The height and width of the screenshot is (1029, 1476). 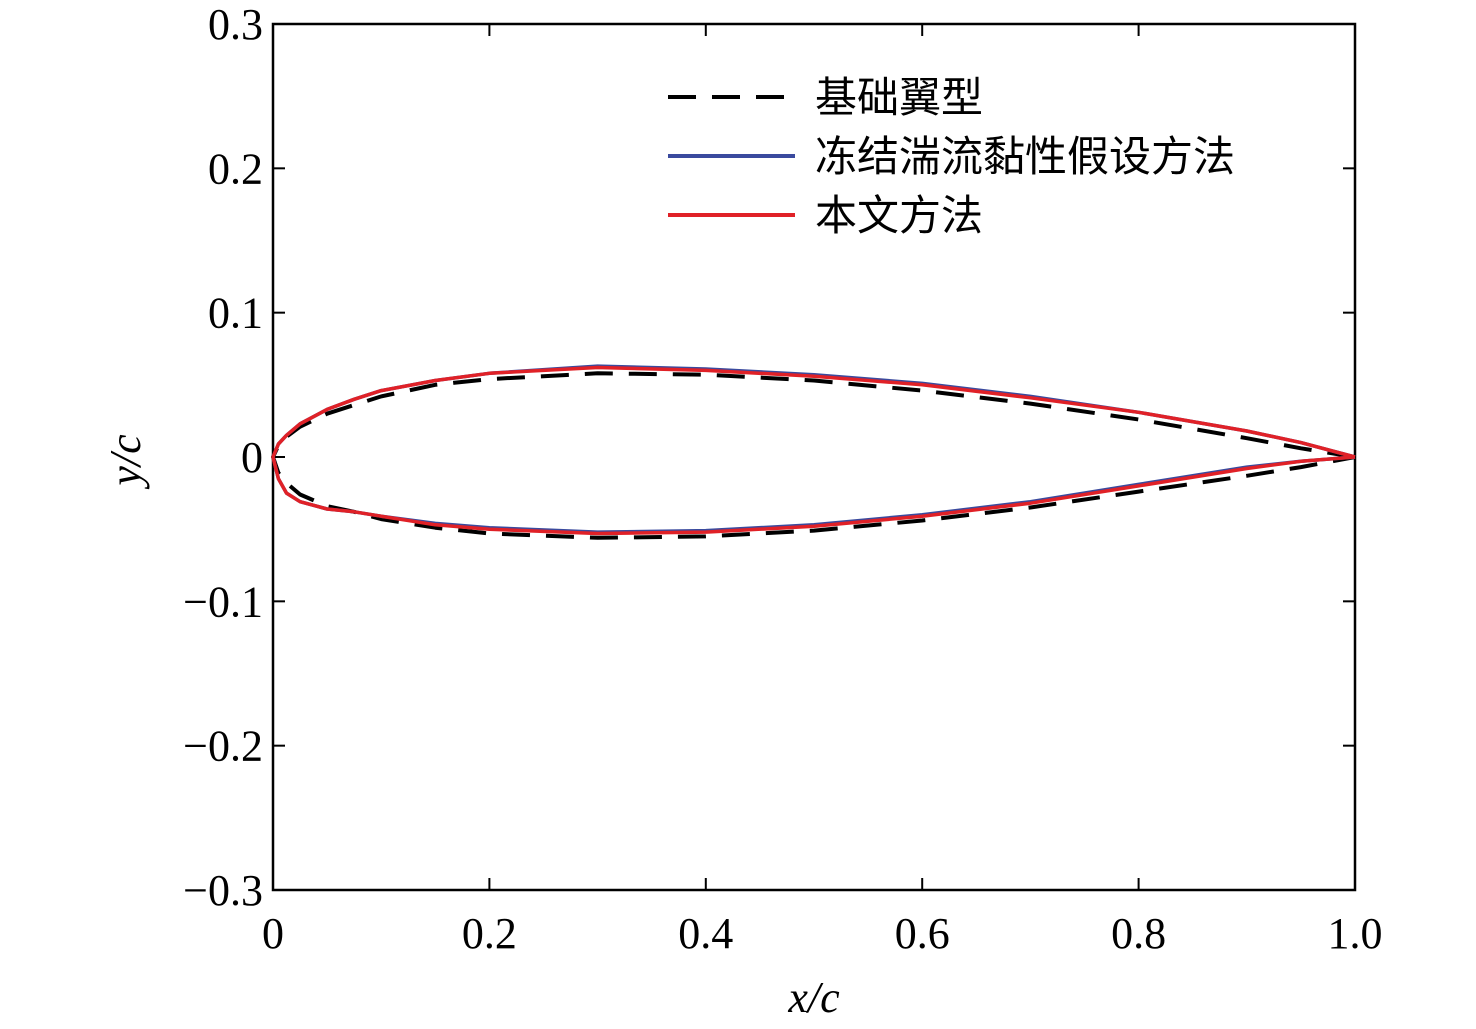 I want to click on x-tick-label: 0.4, so click(x=705, y=933).